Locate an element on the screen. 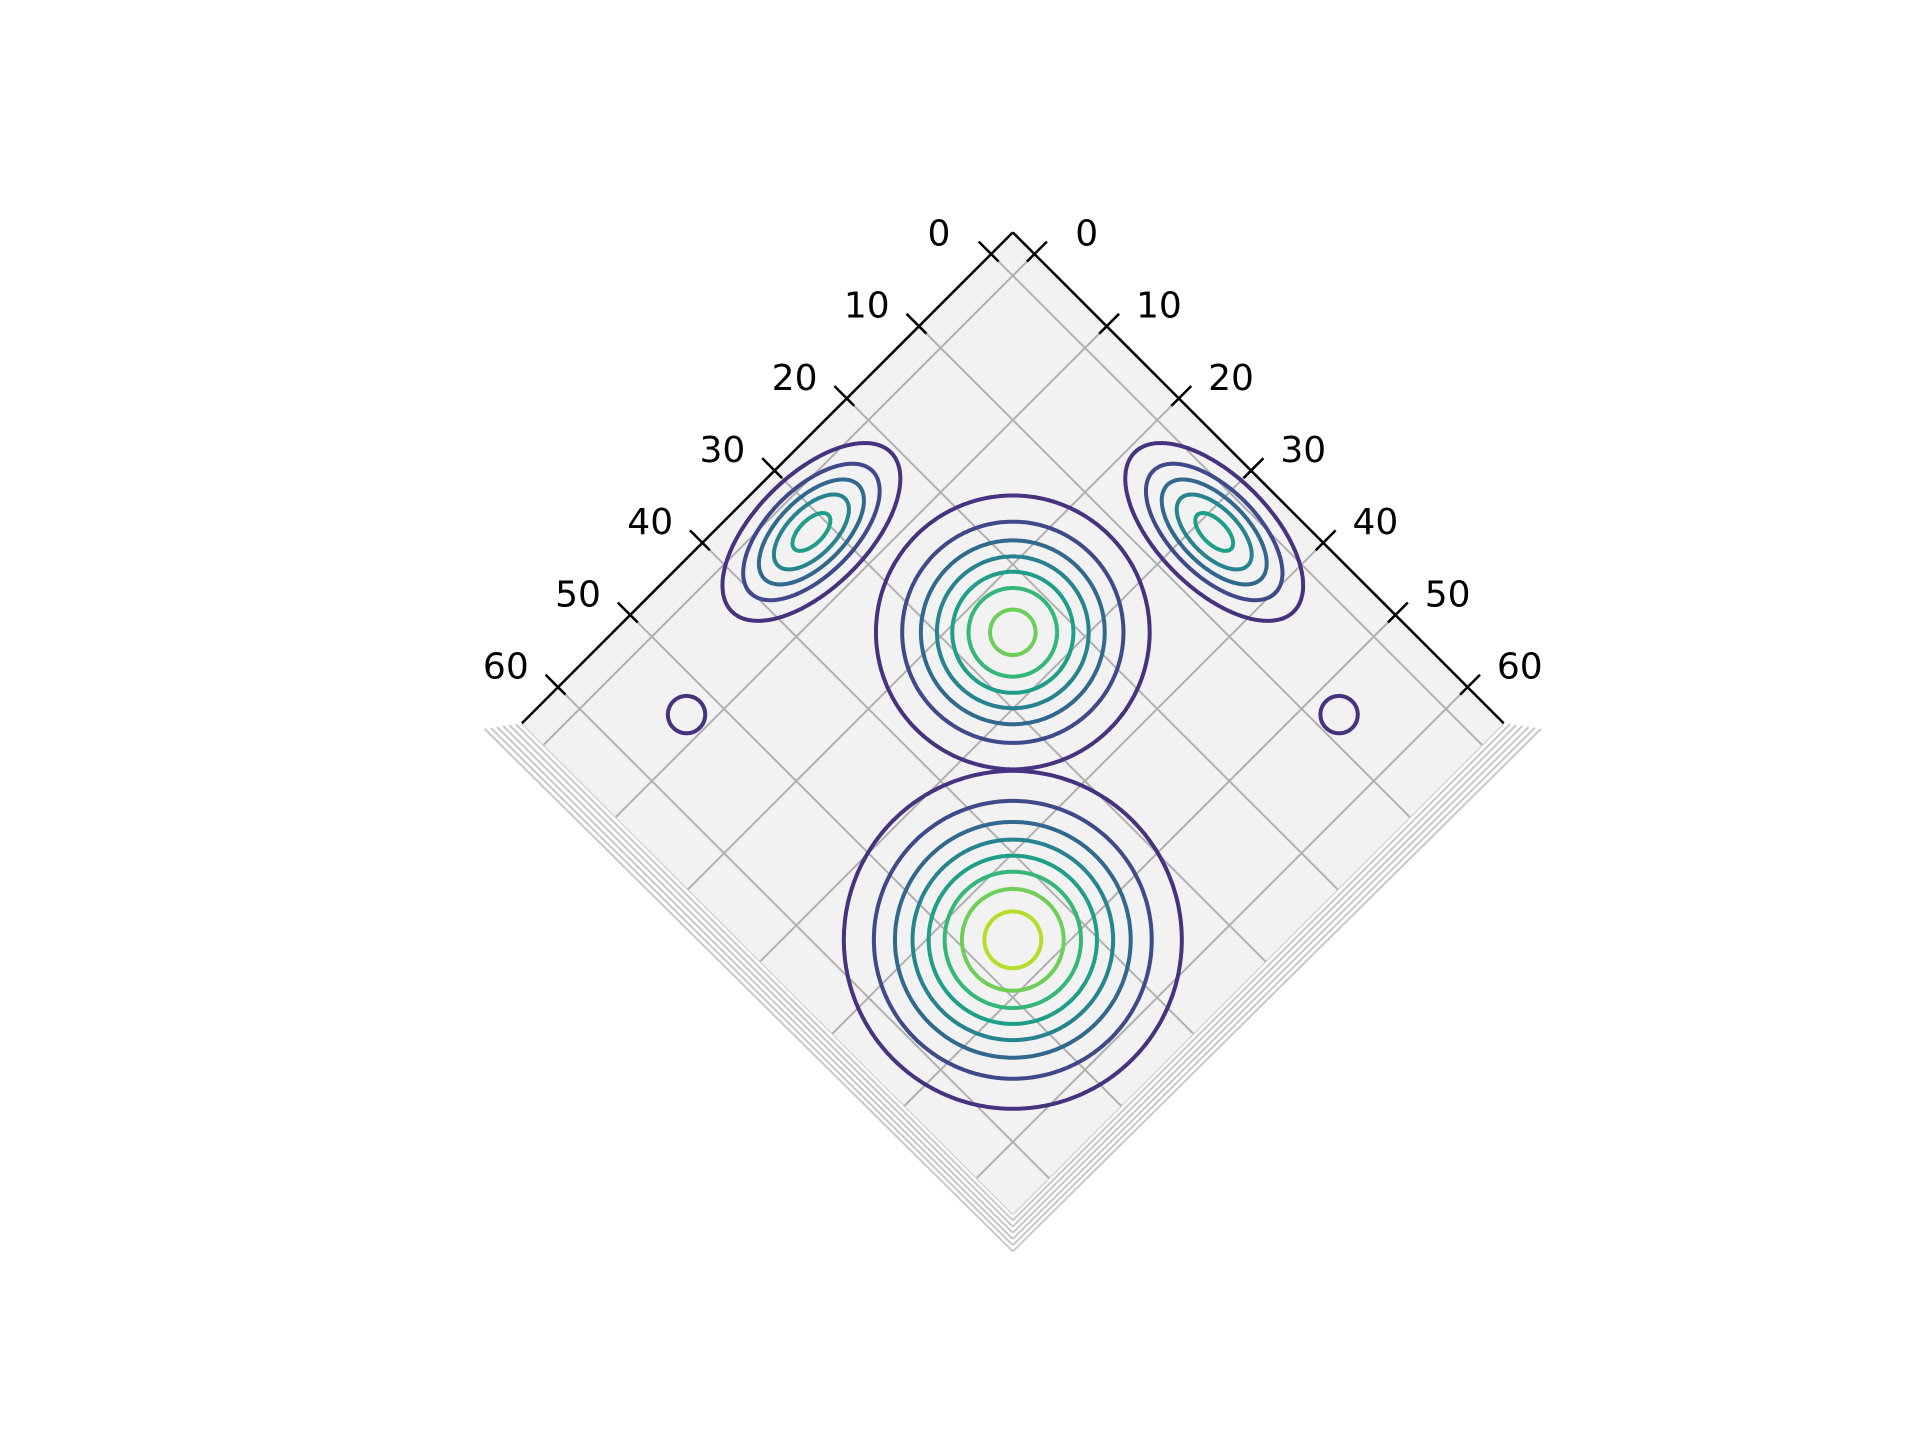 This screenshot has width=1920, height=1440. x-tick-label: 30 is located at coordinates (722, 450).